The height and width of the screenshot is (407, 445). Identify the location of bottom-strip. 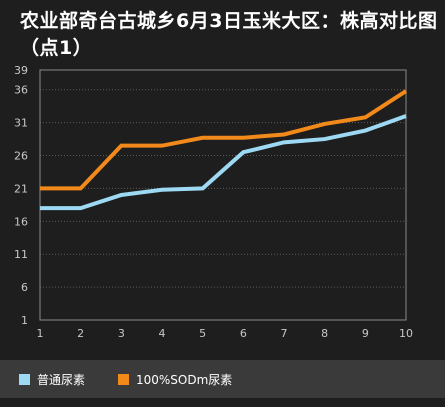
(222, 402).